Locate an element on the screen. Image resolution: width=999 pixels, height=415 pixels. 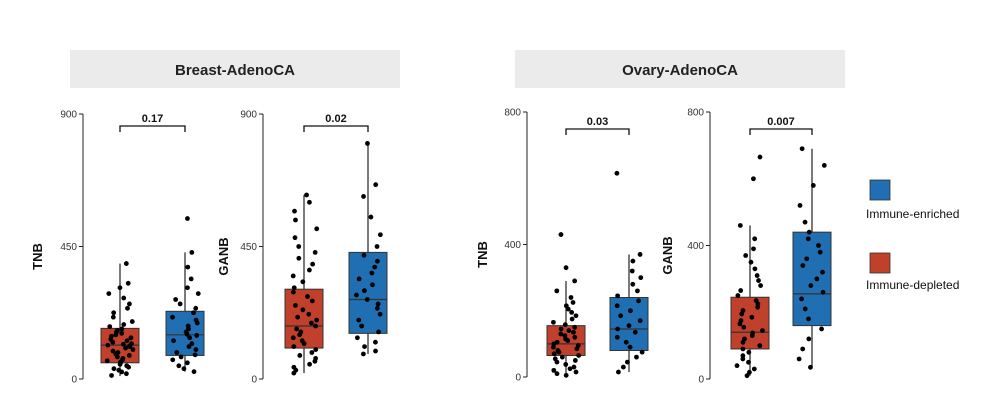
box-immune-enriched is located at coordinates (812, 258).